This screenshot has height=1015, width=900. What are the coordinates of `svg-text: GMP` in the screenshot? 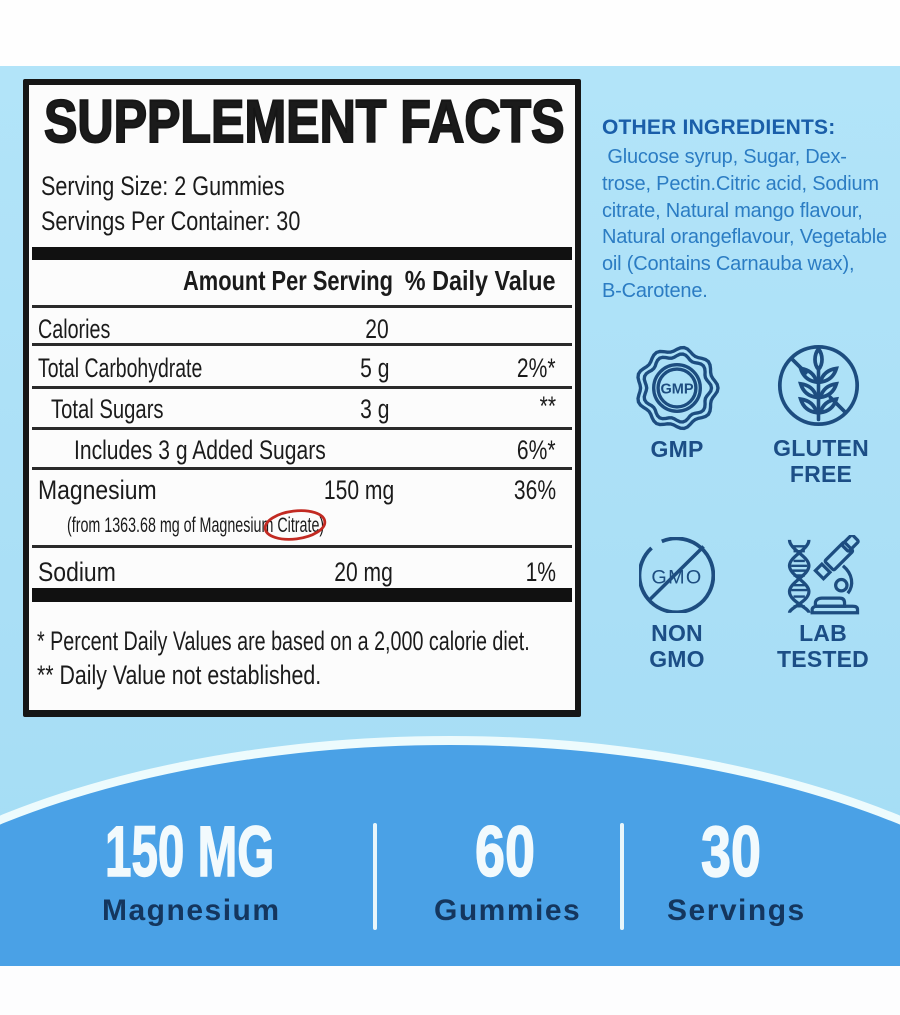 It's located at (676, 389).